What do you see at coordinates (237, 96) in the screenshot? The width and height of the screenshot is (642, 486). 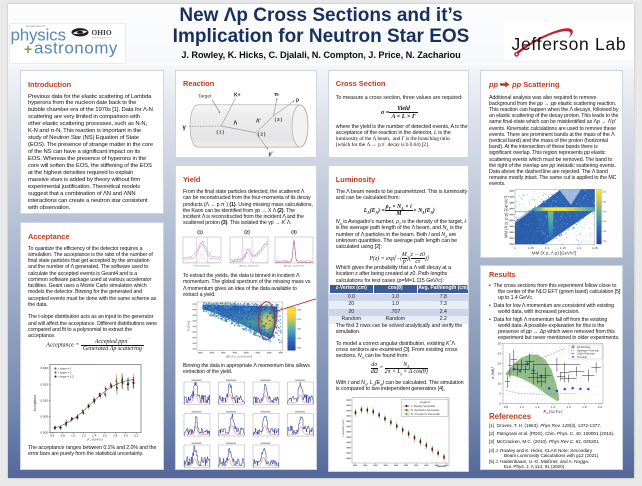 I see `svg-text: K+` at bounding box center [237, 96].